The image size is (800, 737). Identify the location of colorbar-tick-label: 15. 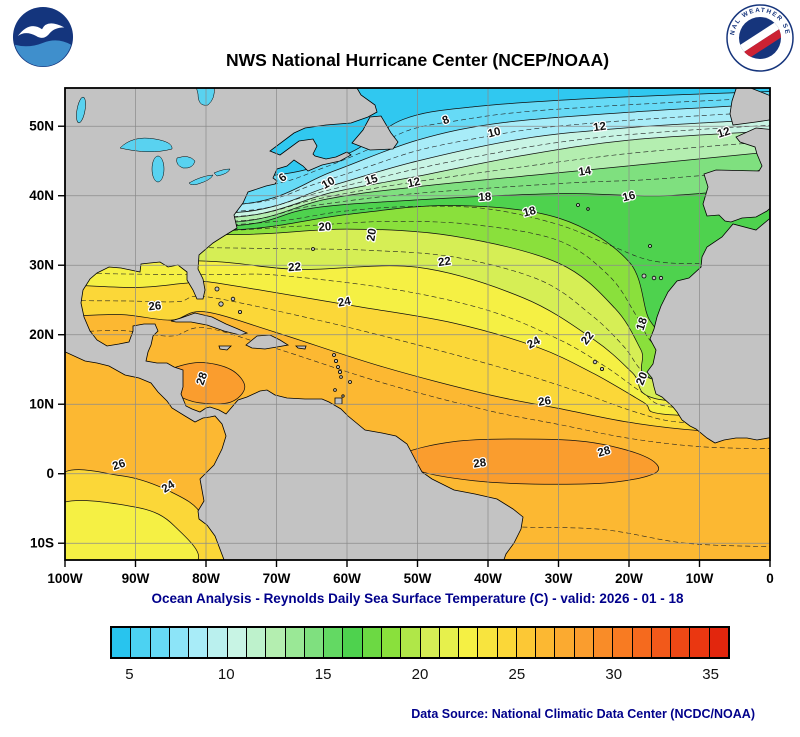
(323, 674).